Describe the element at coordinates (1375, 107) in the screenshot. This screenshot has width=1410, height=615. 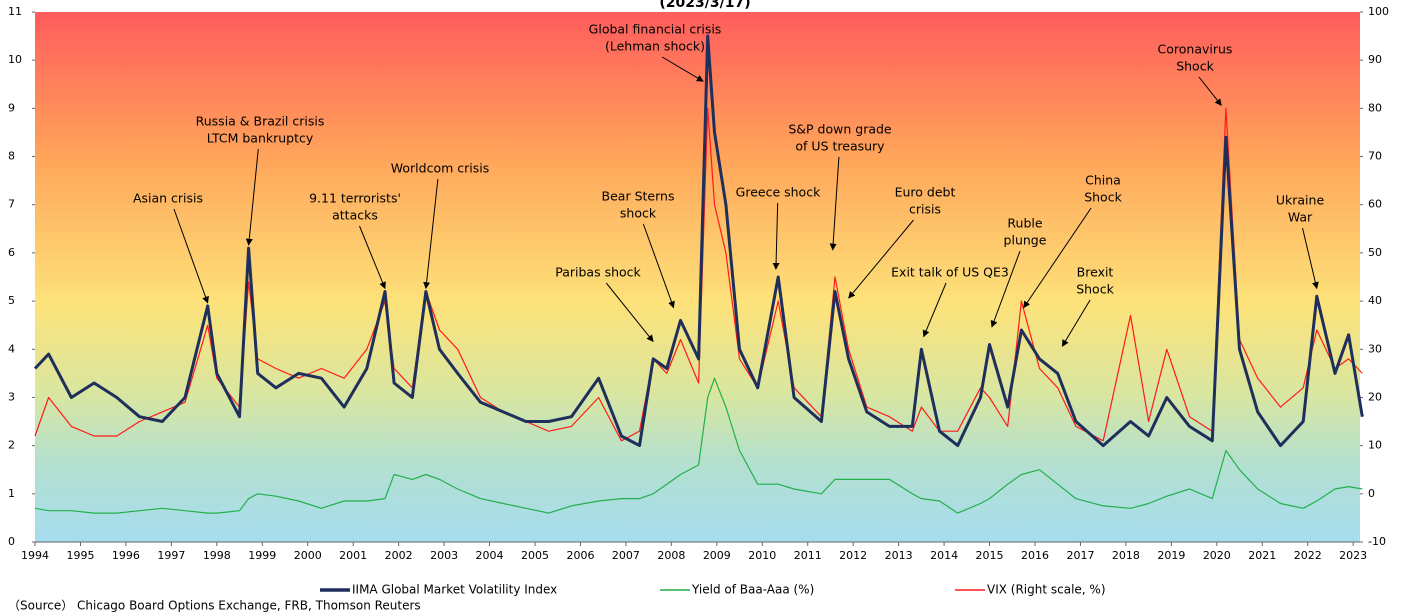
I see `y2-tick-label: 80` at that location.